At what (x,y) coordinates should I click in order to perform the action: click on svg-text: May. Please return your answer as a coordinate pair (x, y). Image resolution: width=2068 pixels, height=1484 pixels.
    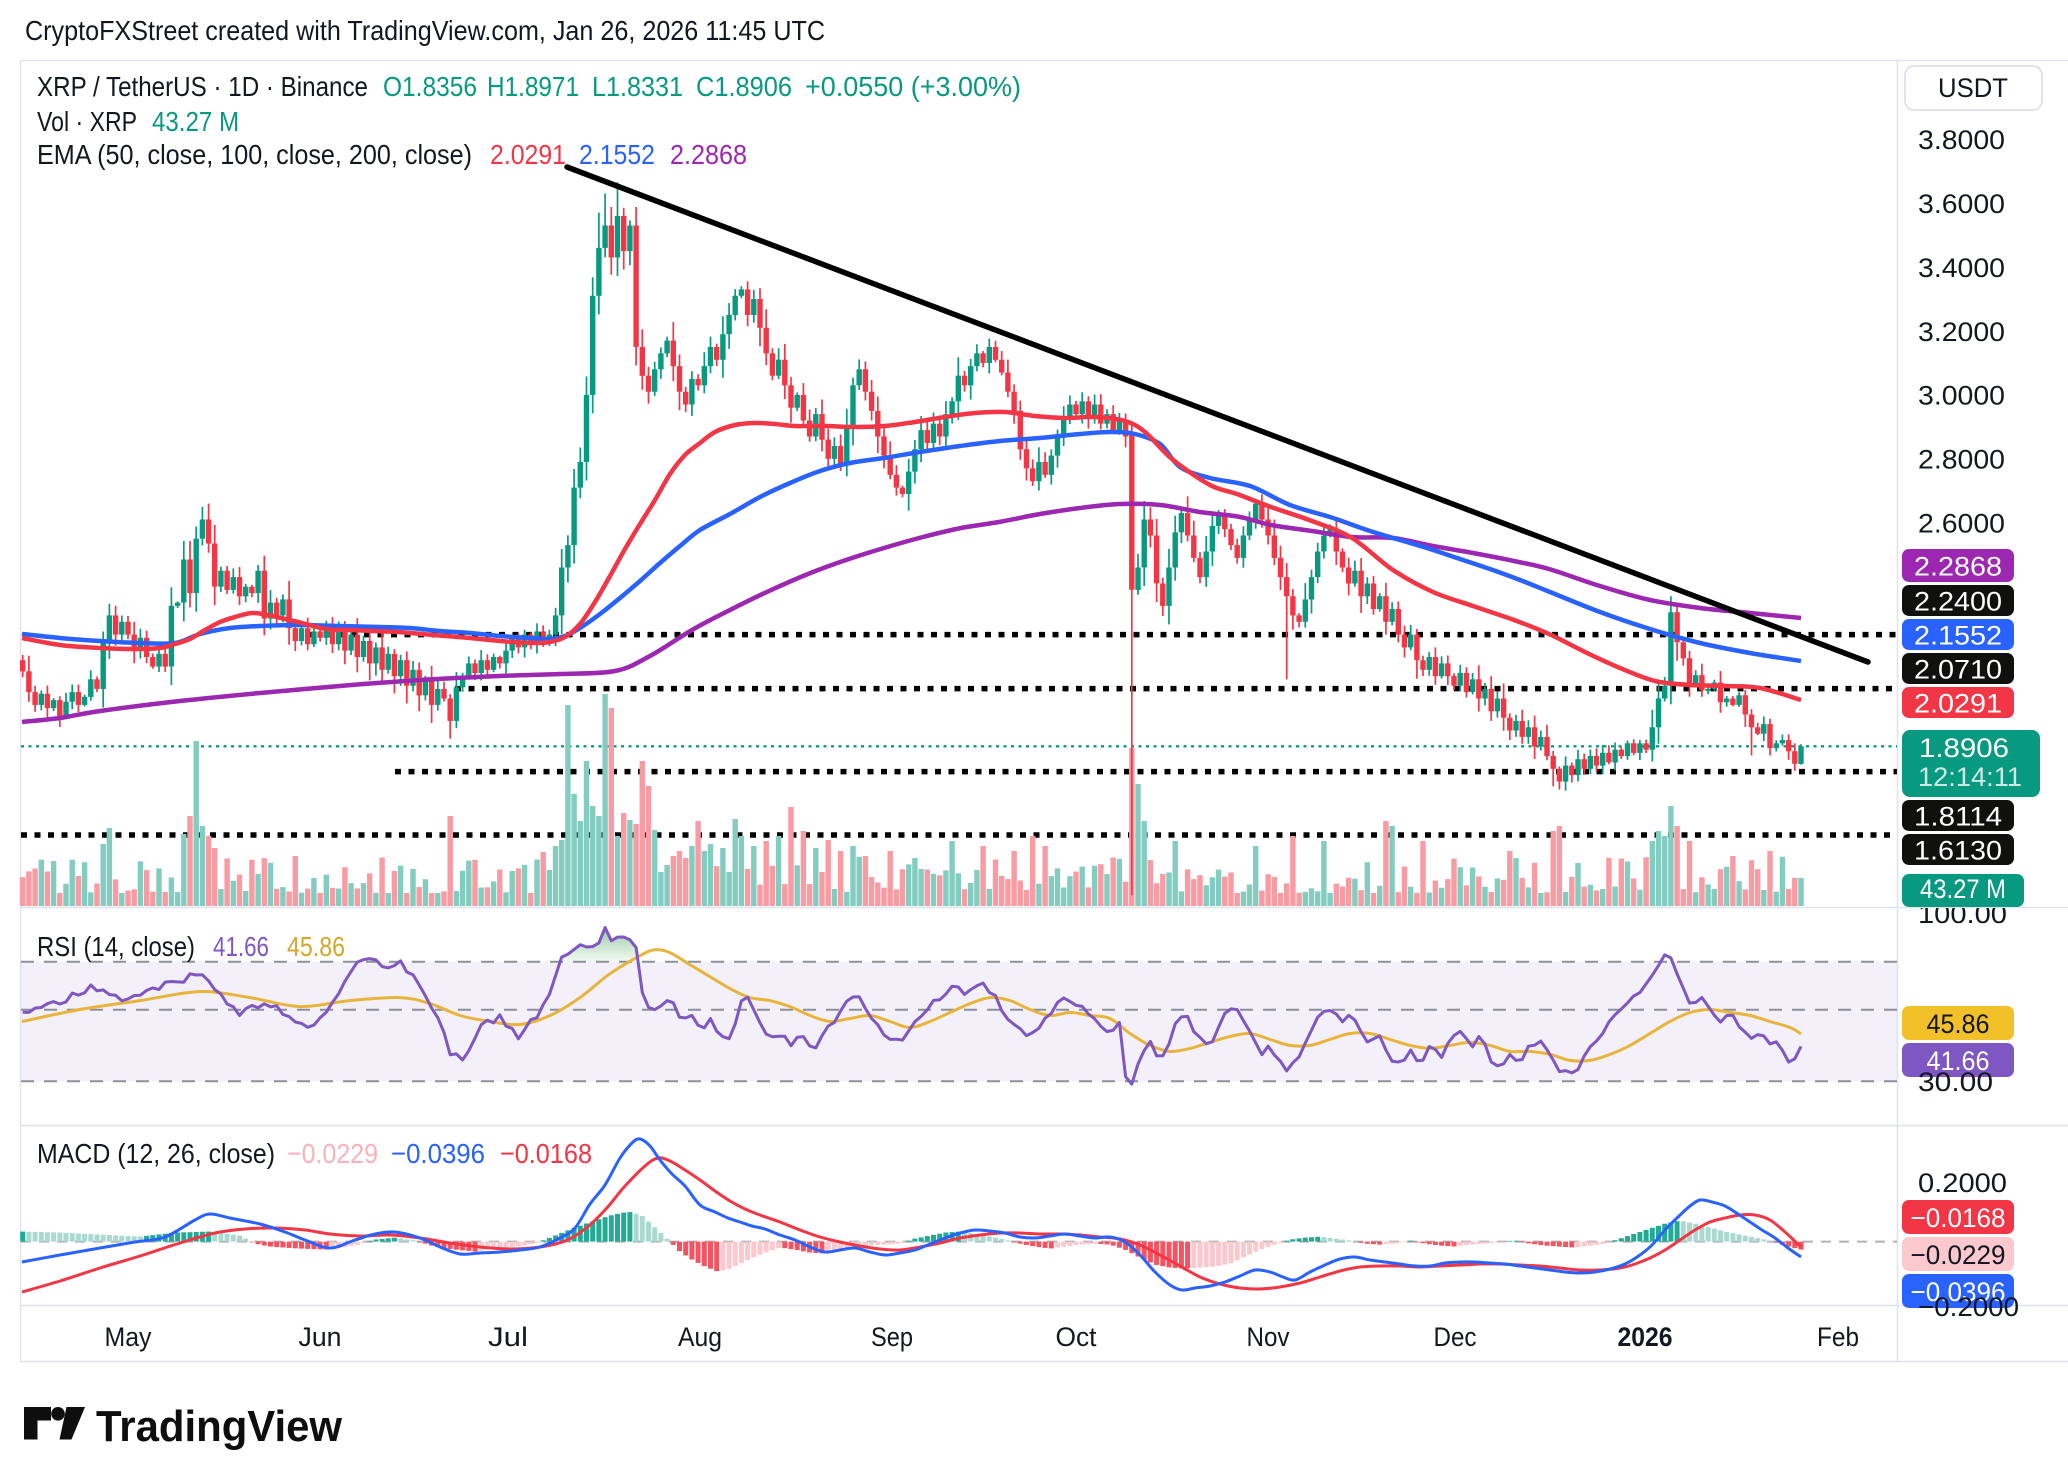
    Looking at the image, I should click on (128, 1337).